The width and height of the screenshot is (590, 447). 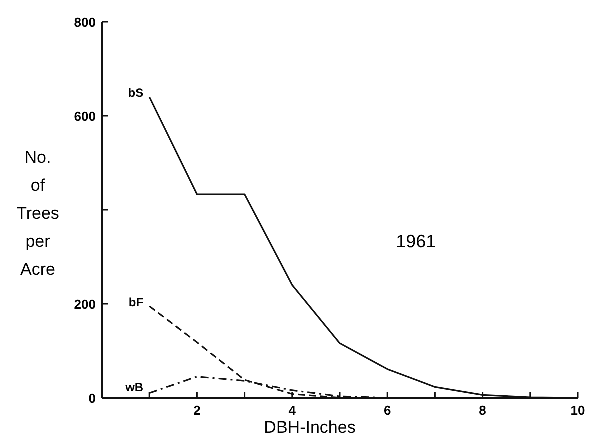 What do you see at coordinates (197, 410) in the screenshot?
I see `x-tick-label: 2` at bounding box center [197, 410].